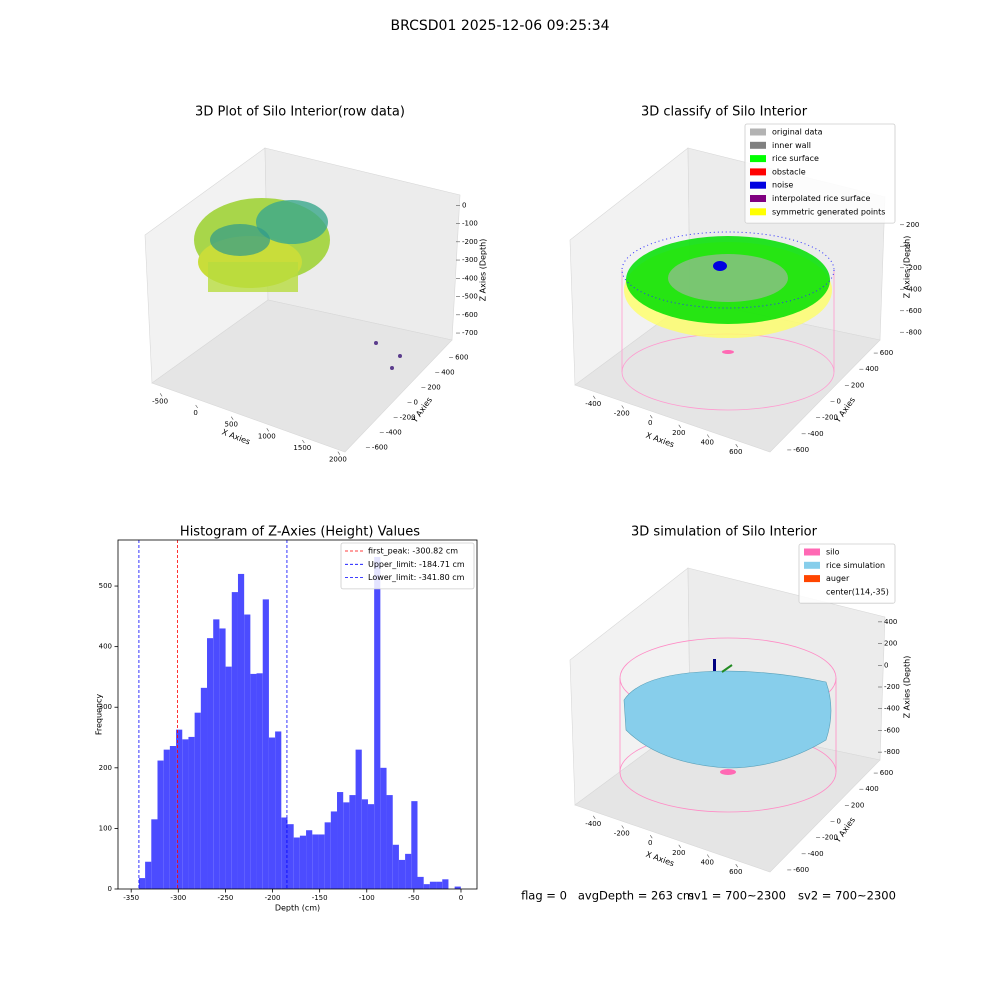 The image size is (1000, 1000). What do you see at coordinates (816, 854) in the screenshot?
I see `y-tick-label: -400` at bounding box center [816, 854].